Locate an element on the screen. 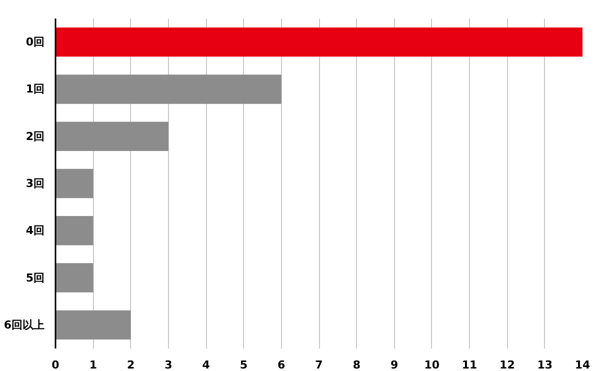 The width and height of the screenshot is (600, 371). y-tick-label: 2回 is located at coordinates (35, 136).